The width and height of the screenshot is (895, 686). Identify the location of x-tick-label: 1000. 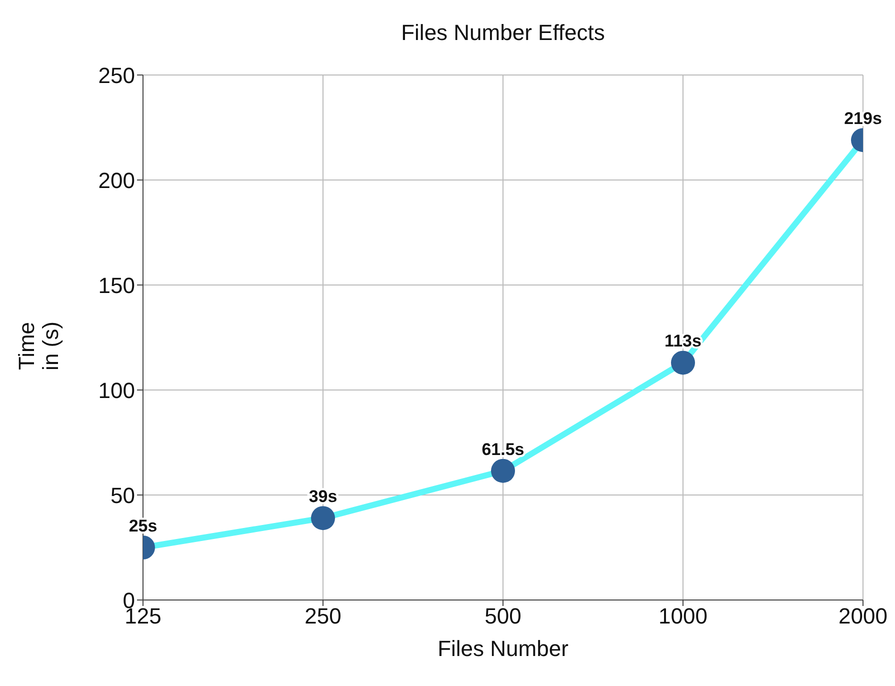
(683, 616).